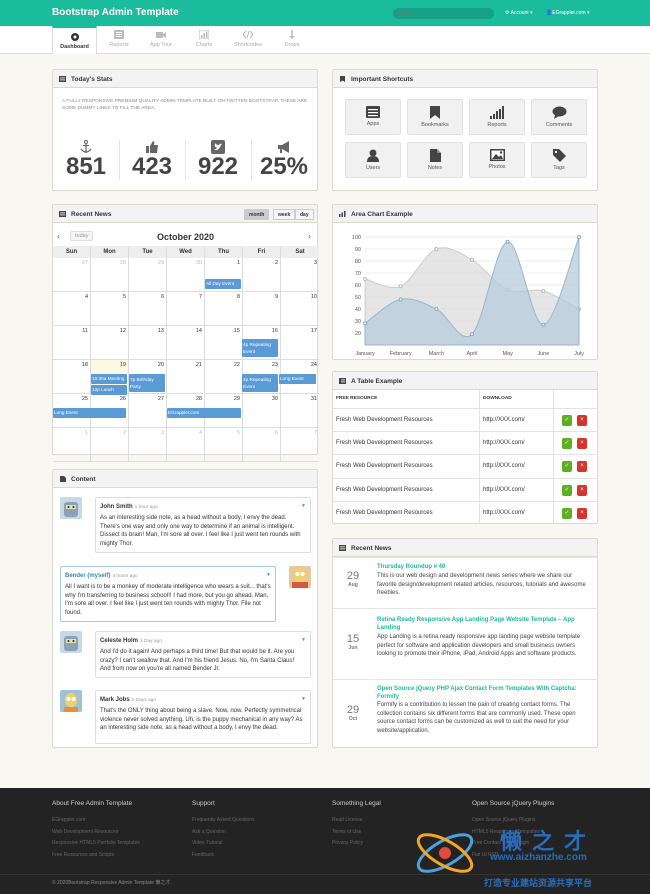 This screenshot has height=894, width=650. Describe the element at coordinates (115, 12) in the screenshot. I see `brand-title: Bootstrap Admin Template` at that location.